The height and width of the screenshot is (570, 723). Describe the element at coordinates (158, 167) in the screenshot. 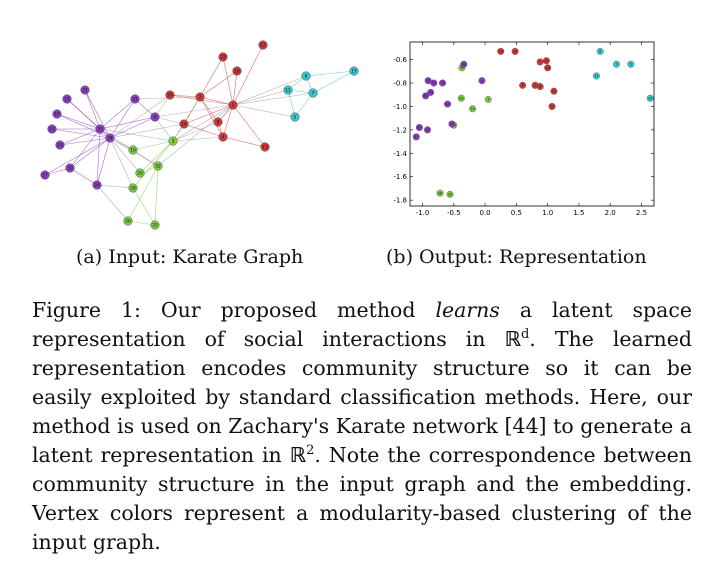

I see `graph-node-label: 32` at that location.